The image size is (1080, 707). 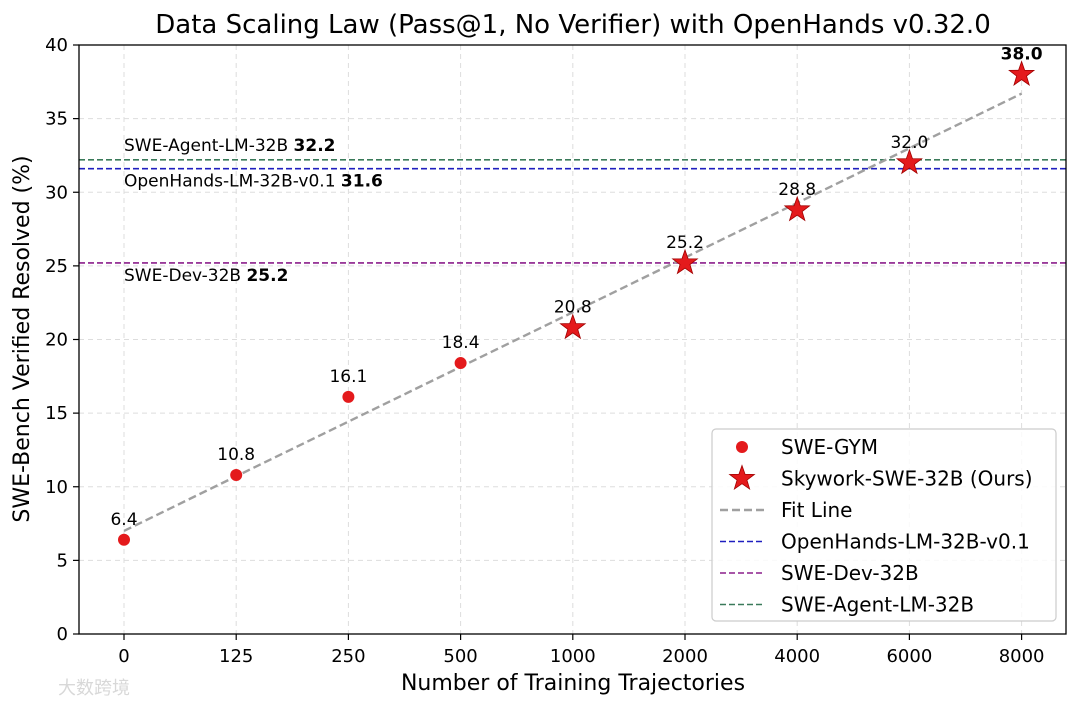 What do you see at coordinates (94, 688) in the screenshot?
I see `watermark-text: 大数跨境` at bounding box center [94, 688].